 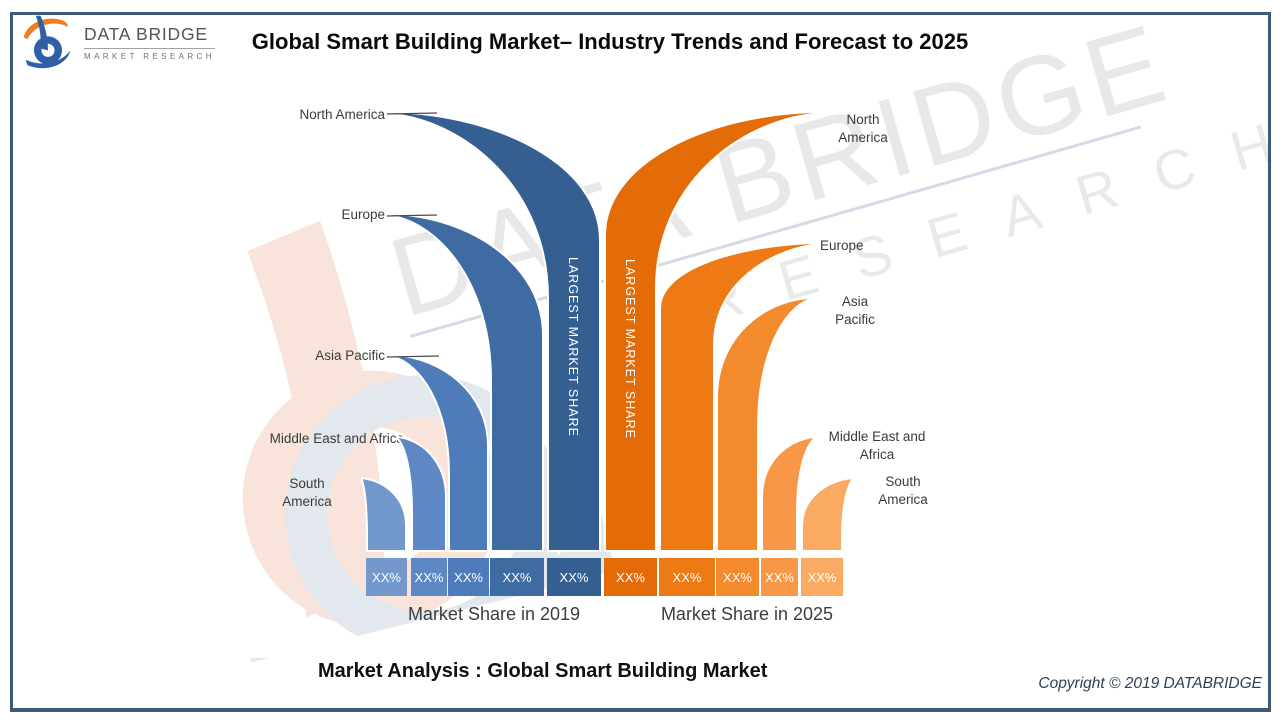 I want to click on funnel-2025-europe, so click(x=736, y=396).